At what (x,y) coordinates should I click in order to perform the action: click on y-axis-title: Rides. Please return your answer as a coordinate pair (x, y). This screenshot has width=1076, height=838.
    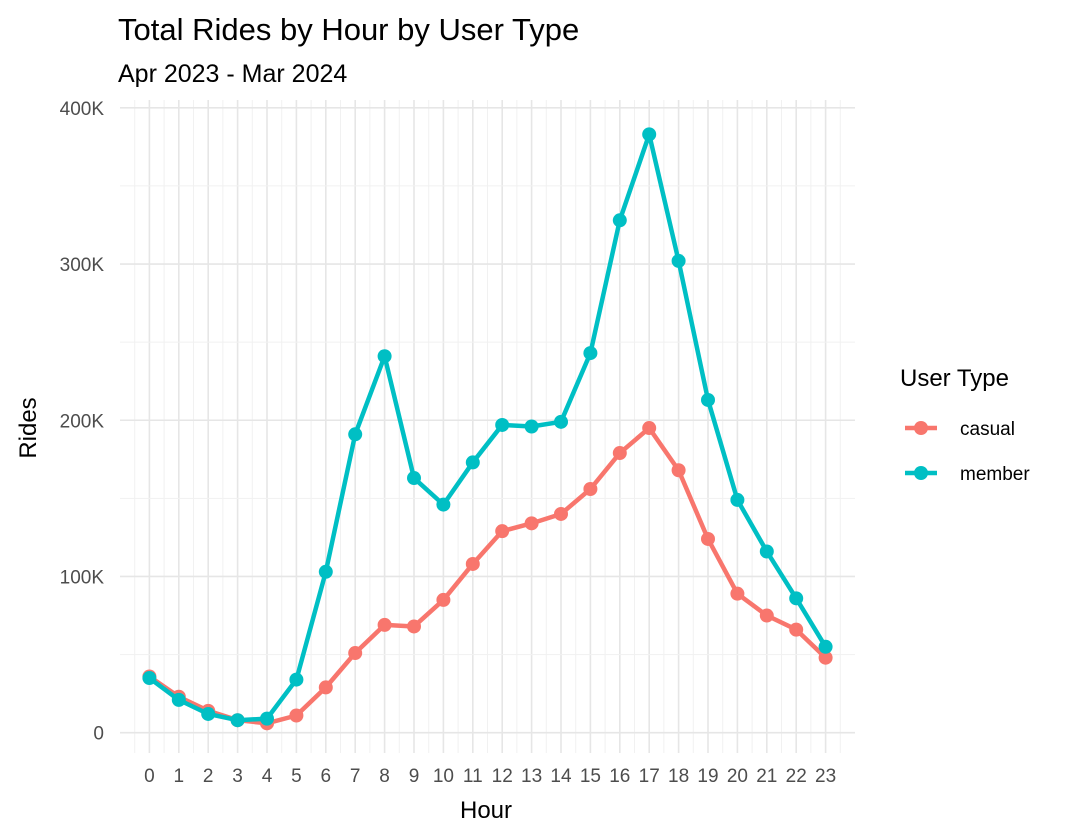
    Looking at the image, I should click on (28, 427).